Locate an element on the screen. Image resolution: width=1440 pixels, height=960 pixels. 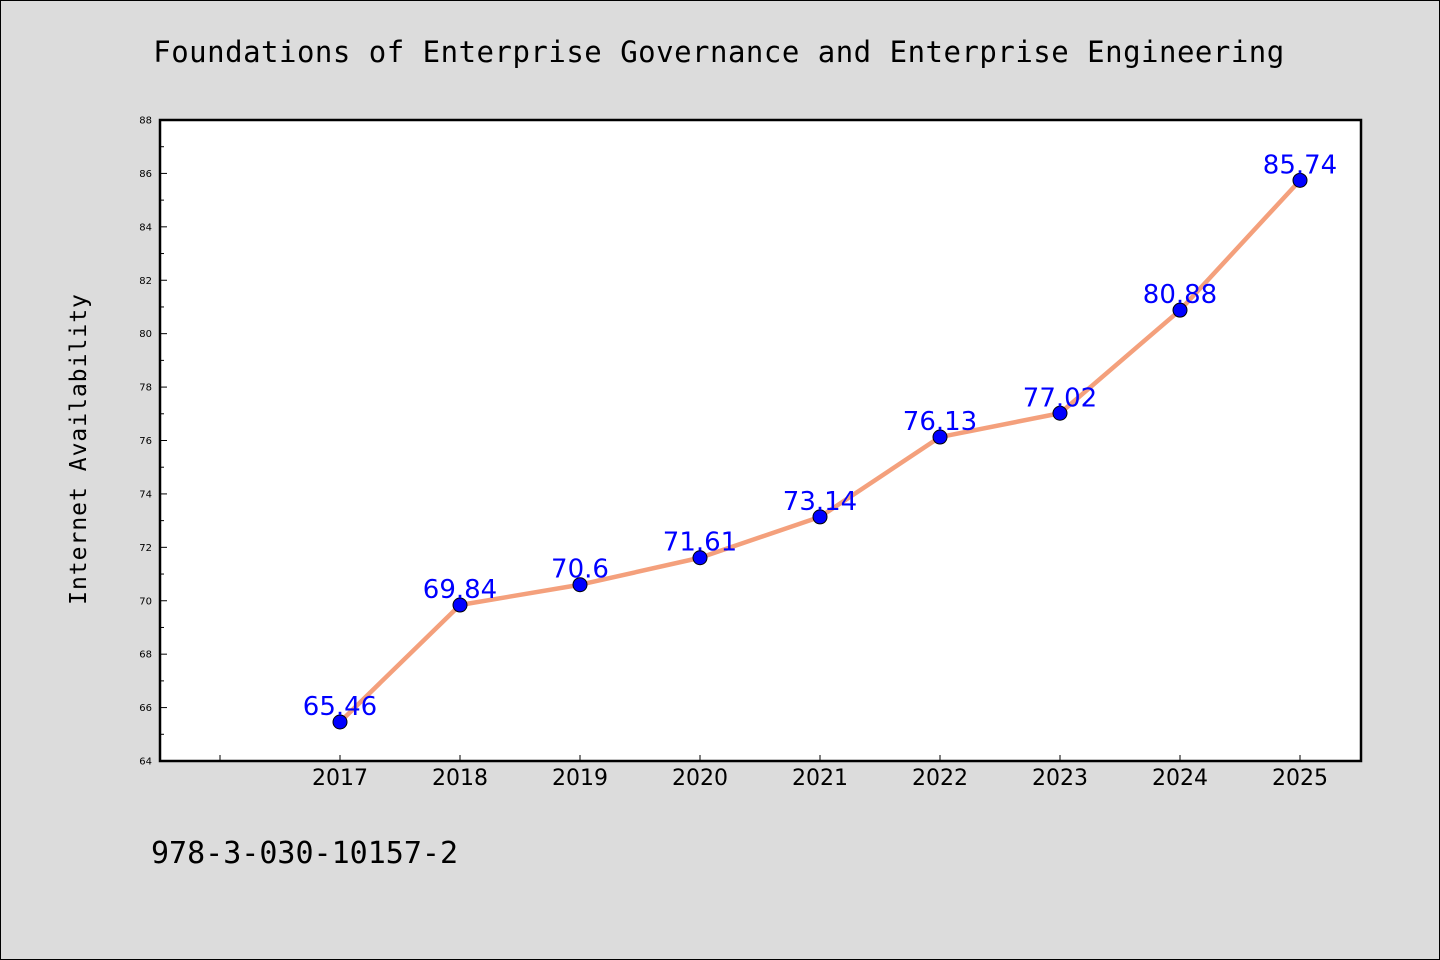
x-tick-label: 2024 is located at coordinates (1180, 778).